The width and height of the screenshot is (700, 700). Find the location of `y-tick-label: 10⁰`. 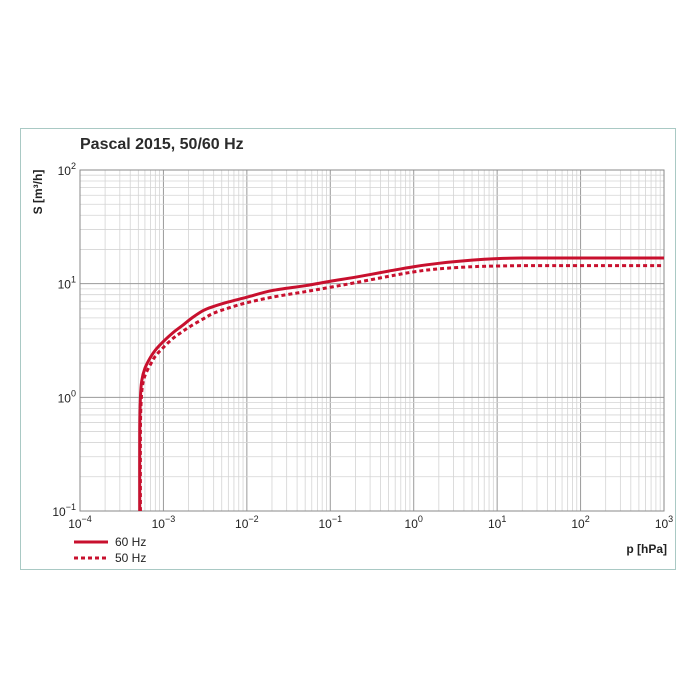

y-tick-label: 10⁰ is located at coordinates (67, 396).